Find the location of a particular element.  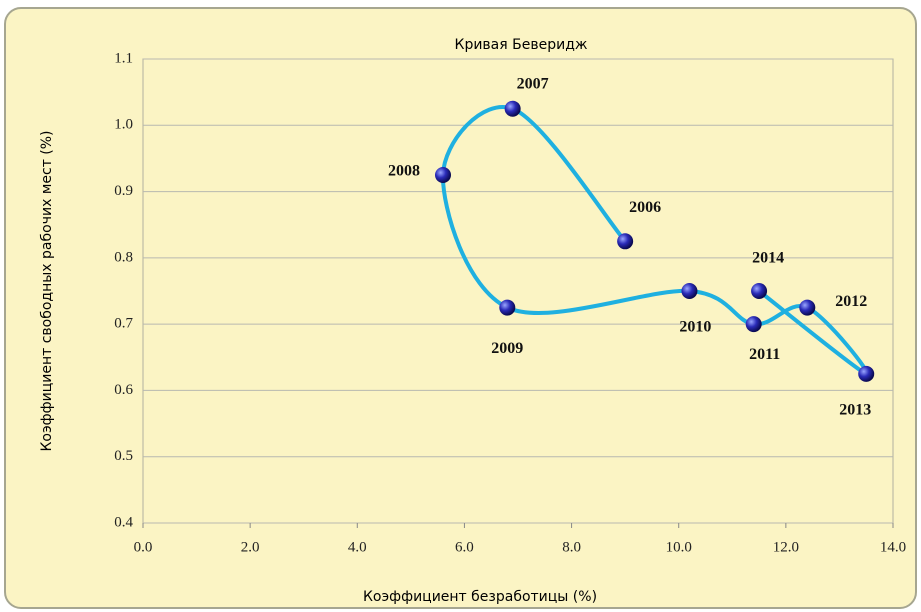

x-tick-label: 8.0 is located at coordinates (571, 547).